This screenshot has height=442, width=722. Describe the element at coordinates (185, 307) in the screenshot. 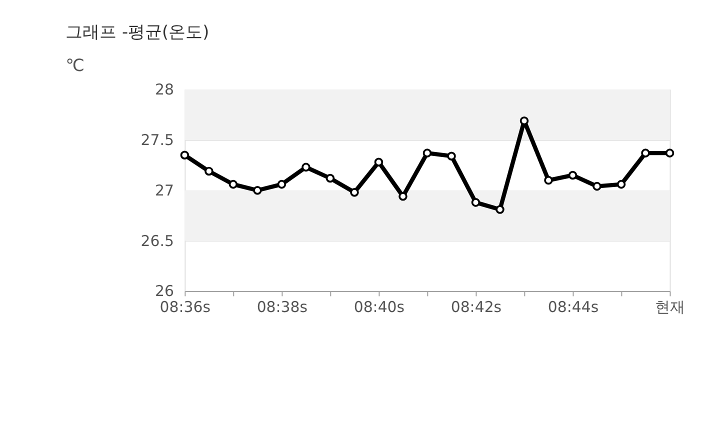

I see `x-tick-label: 08:36s` at that location.